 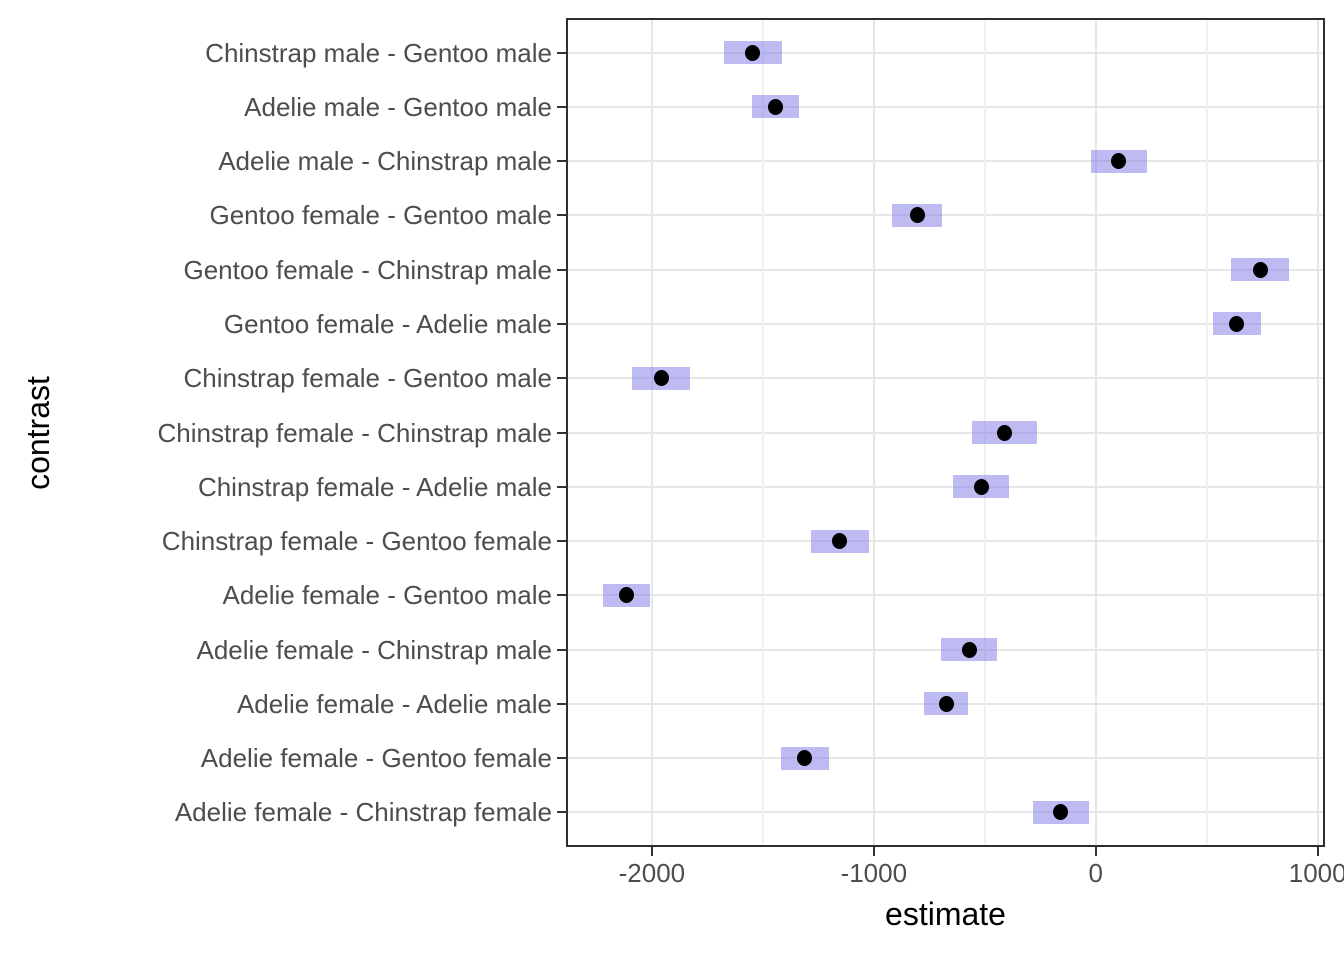 I want to click on y-axis-tick-label: Chinstrap female - Adelie male, so click(x=374, y=486).